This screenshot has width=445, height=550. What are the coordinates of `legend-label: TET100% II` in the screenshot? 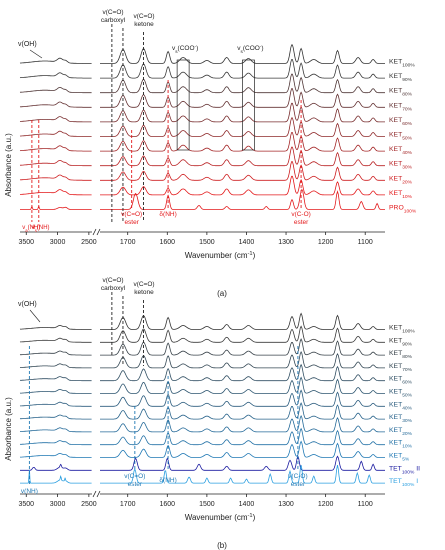 It's located at (404, 470).